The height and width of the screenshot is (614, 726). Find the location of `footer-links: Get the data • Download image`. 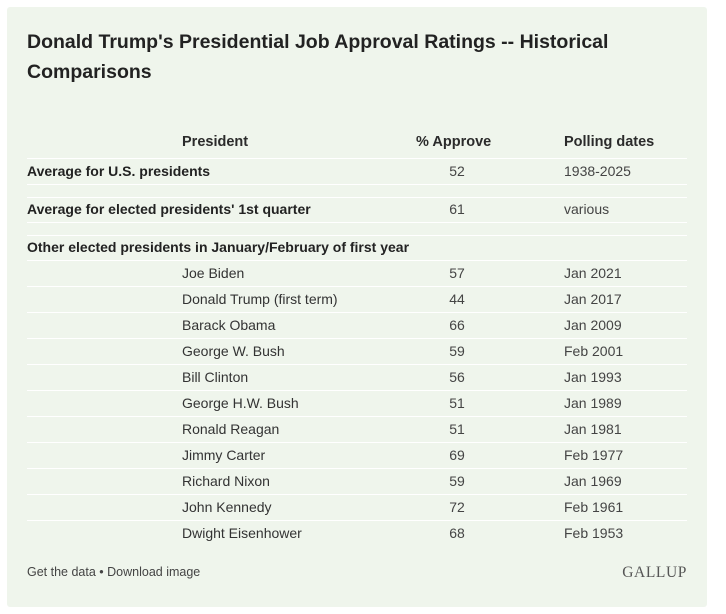

footer-links: Get the data • Download image is located at coordinates (113, 572).